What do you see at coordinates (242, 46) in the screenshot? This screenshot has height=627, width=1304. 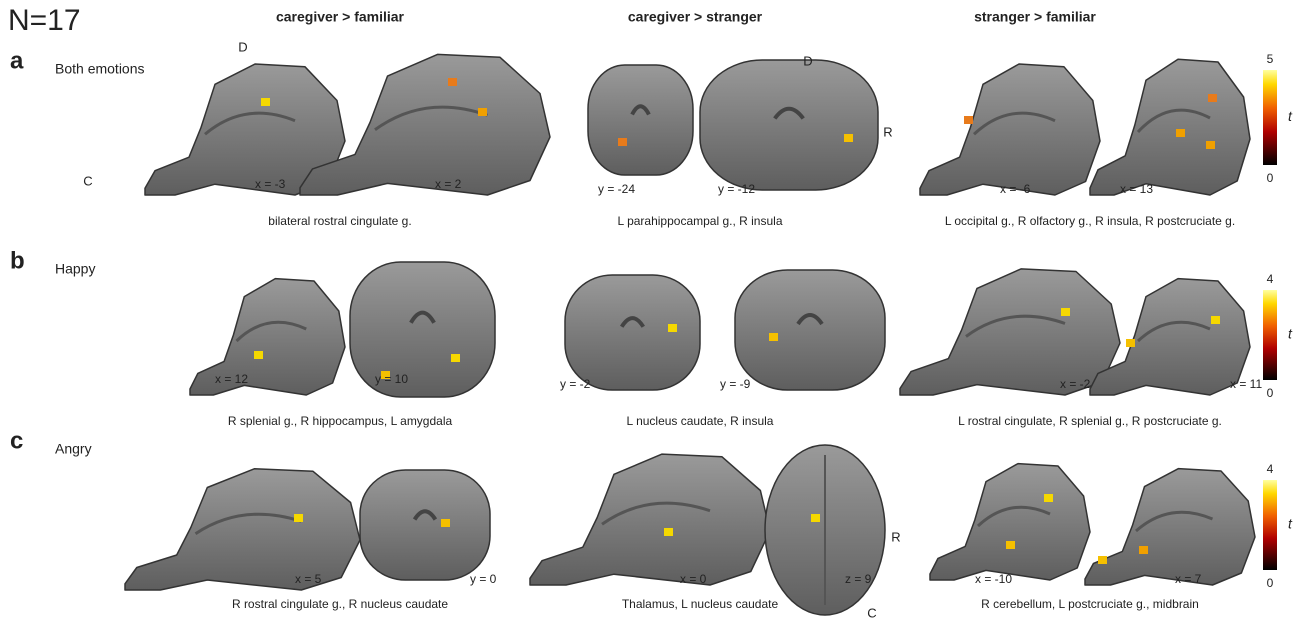 I see `orientation-label: D` at bounding box center [242, 46].